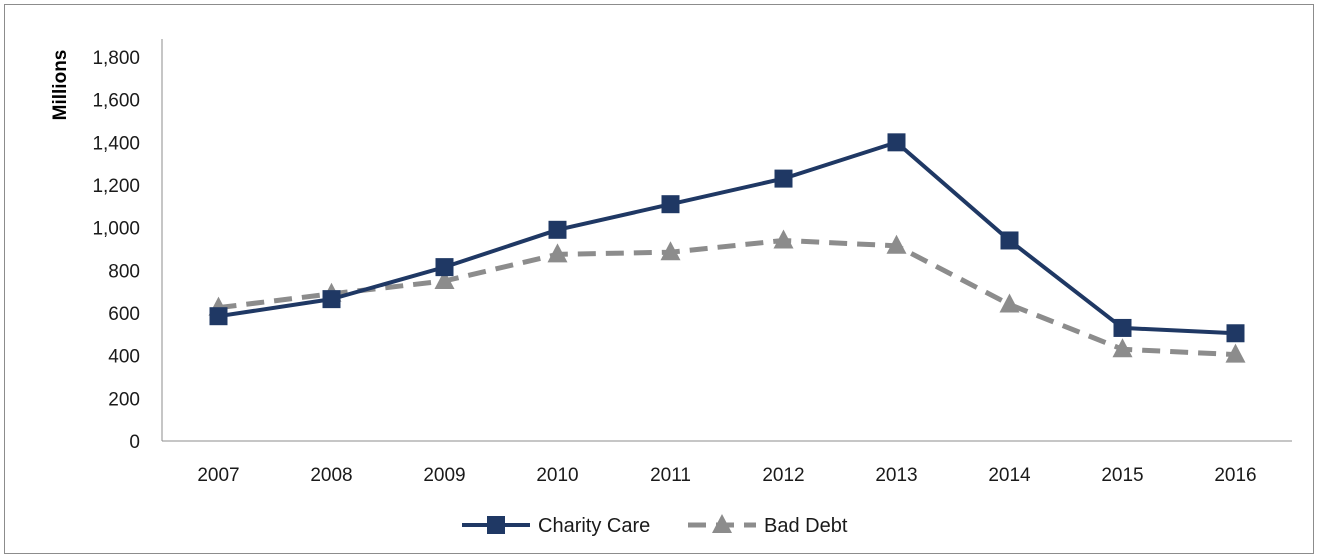 Image resolution: width=1318 pixels, height=559 pixels. I want to click on x-tick-label: 2014, so click(1009, 475).